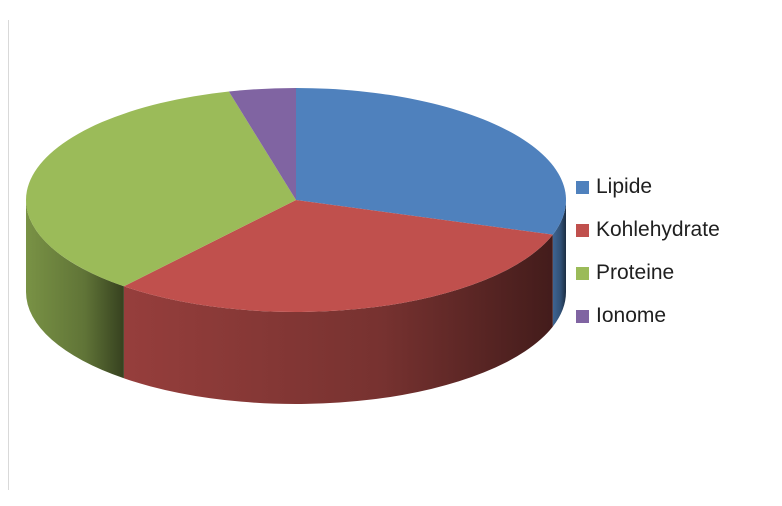 Image resolution: width=782 pixels, height=506 pixels. I want to click on pie-side-lipide, so click(559, 263).